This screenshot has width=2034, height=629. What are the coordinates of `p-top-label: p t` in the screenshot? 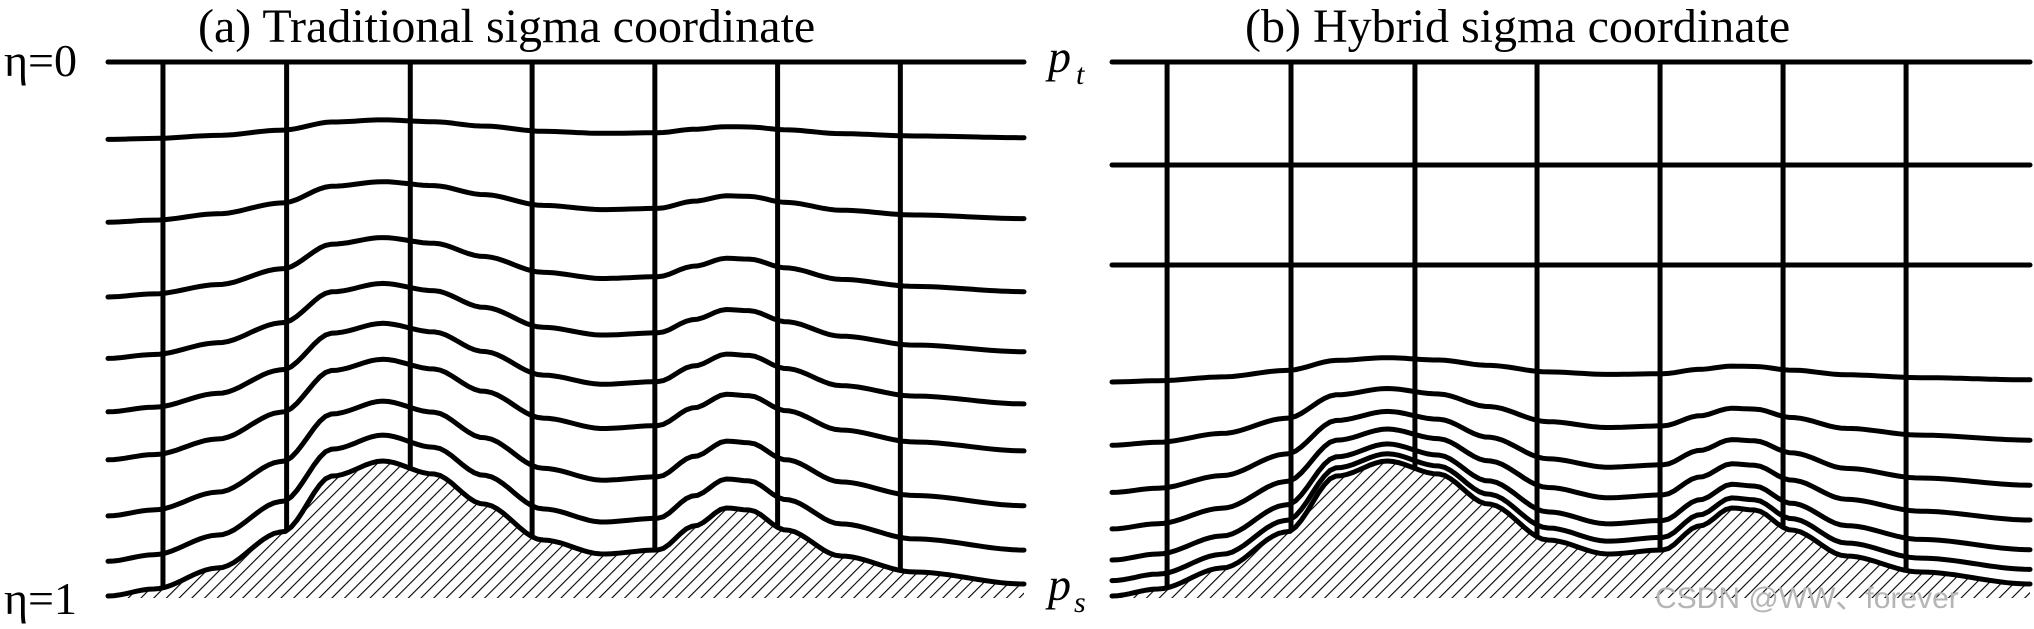 It's located at (1065, 61).